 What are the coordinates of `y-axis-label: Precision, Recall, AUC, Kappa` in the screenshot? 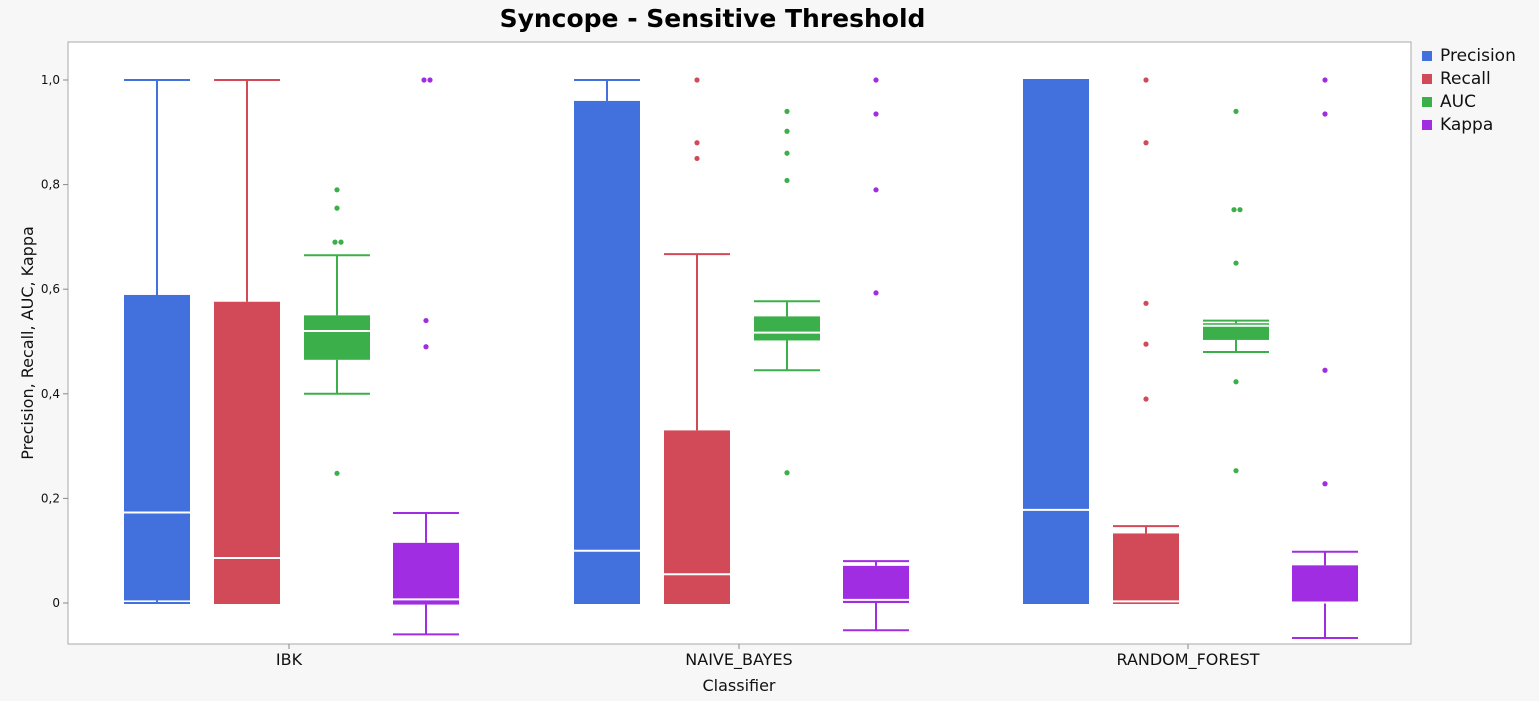 It's located at (27, 343).